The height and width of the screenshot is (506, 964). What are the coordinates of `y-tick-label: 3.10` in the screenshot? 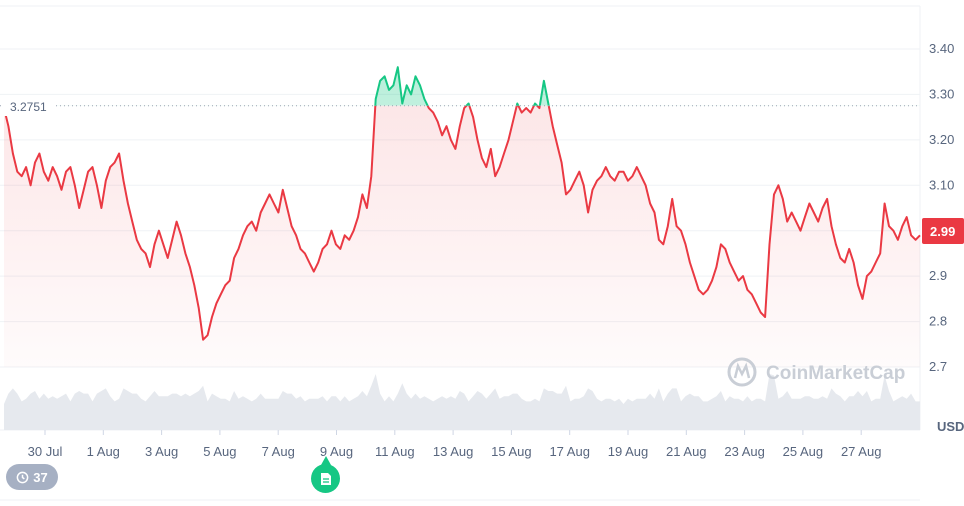 It's located at (941, 184).